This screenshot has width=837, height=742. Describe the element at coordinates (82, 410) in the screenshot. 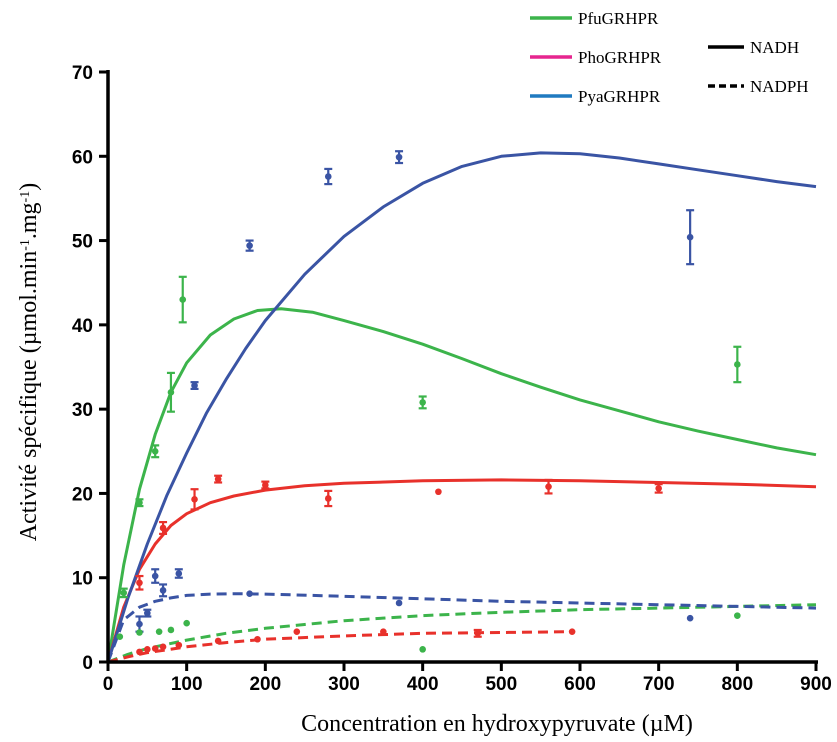

I see `y-tick-label: 30` at that location.